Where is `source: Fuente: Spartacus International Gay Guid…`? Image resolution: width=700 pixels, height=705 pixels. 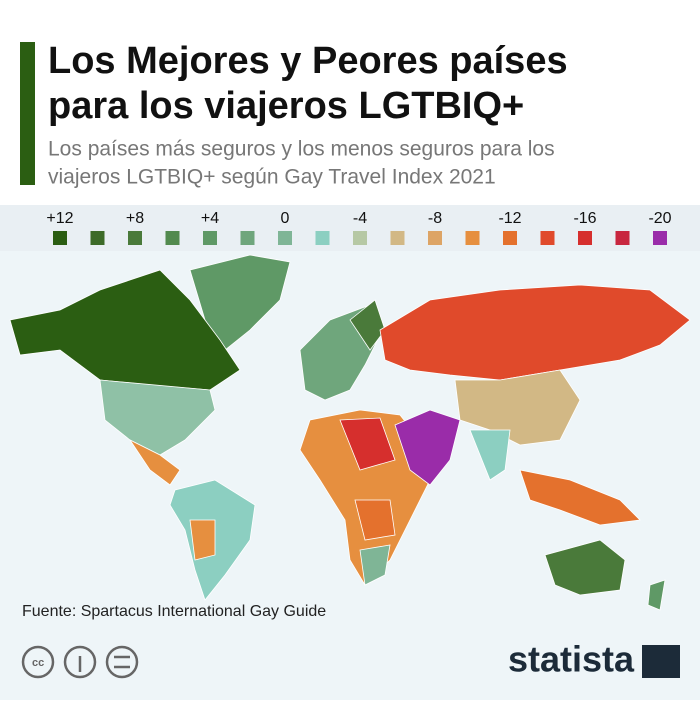
source: Fuente: Spartacus International Gay Guid… is located at coordinates (174, 611).